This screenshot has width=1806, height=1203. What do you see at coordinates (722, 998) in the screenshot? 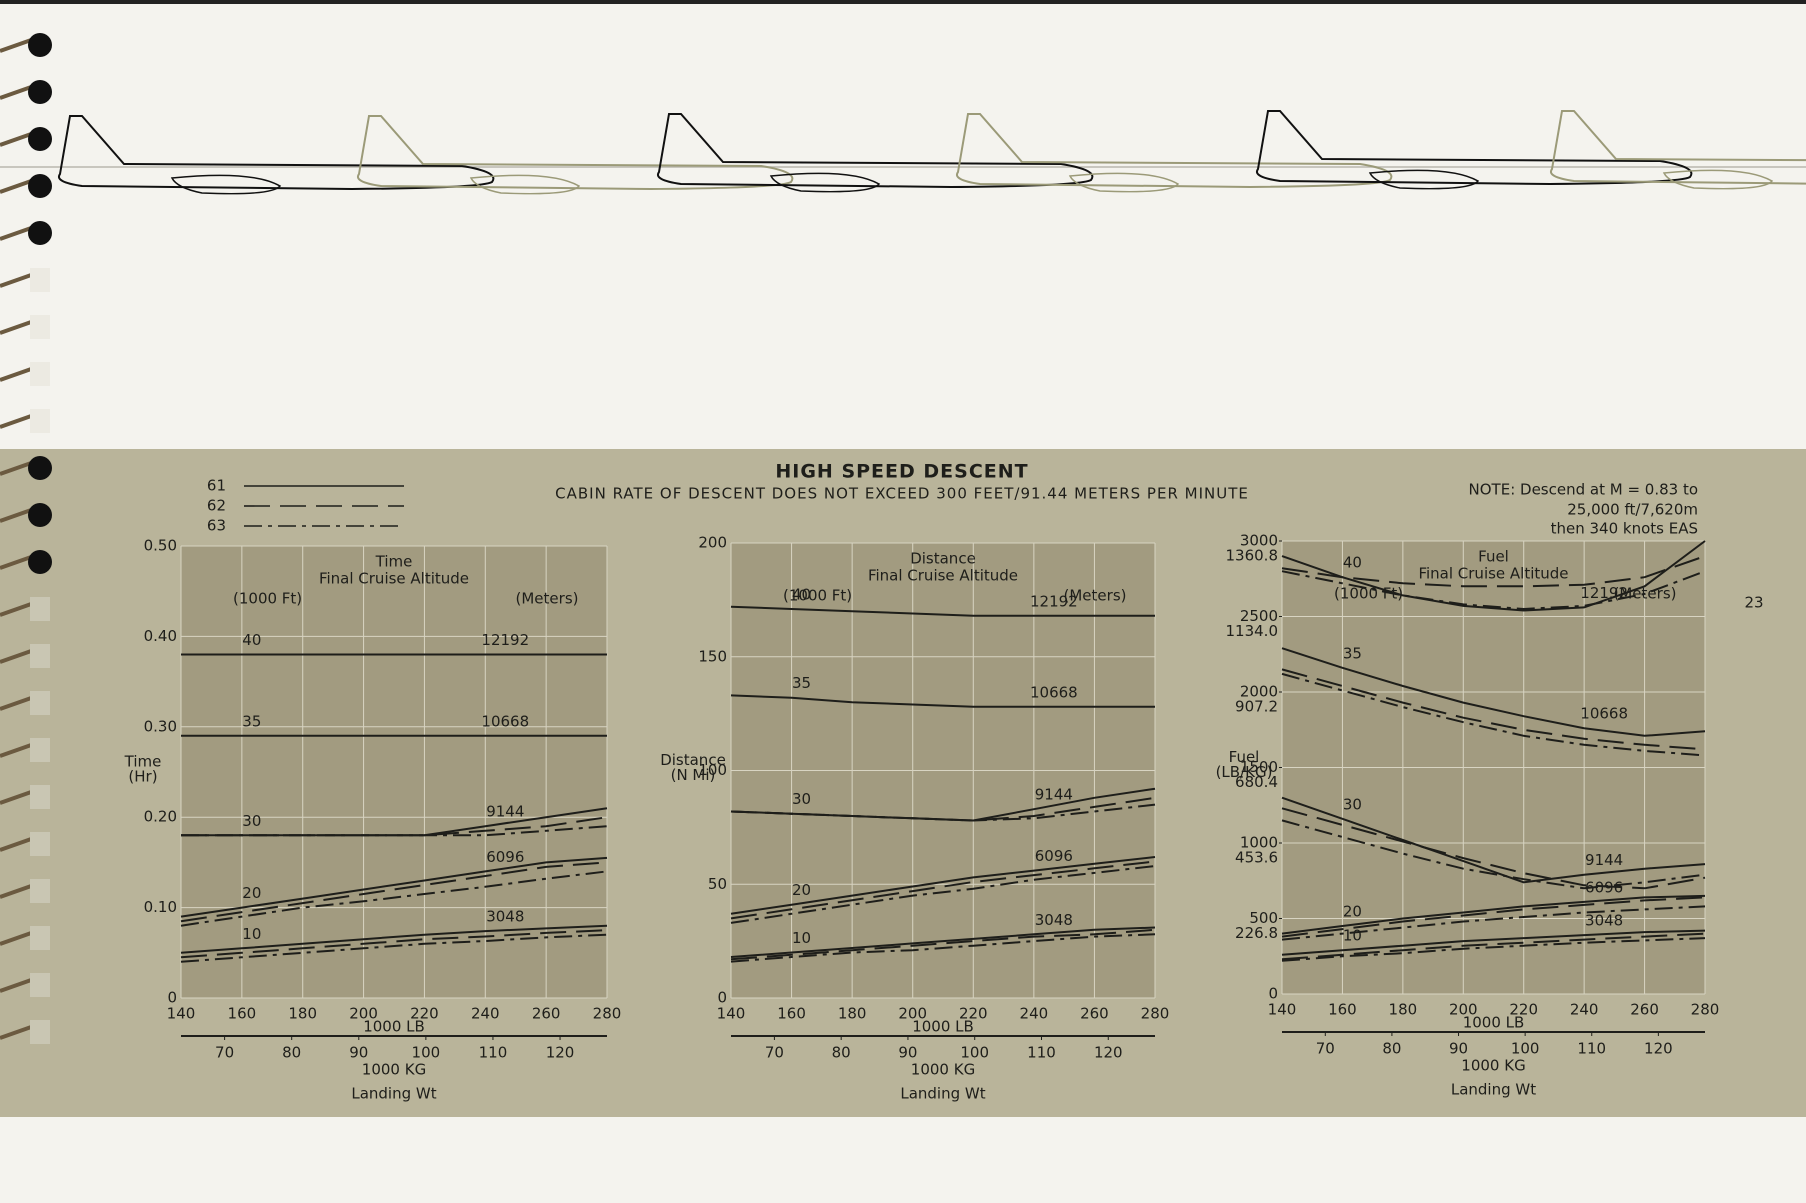
I see `y-tick-label: 0` at bounding box center [722, 998].